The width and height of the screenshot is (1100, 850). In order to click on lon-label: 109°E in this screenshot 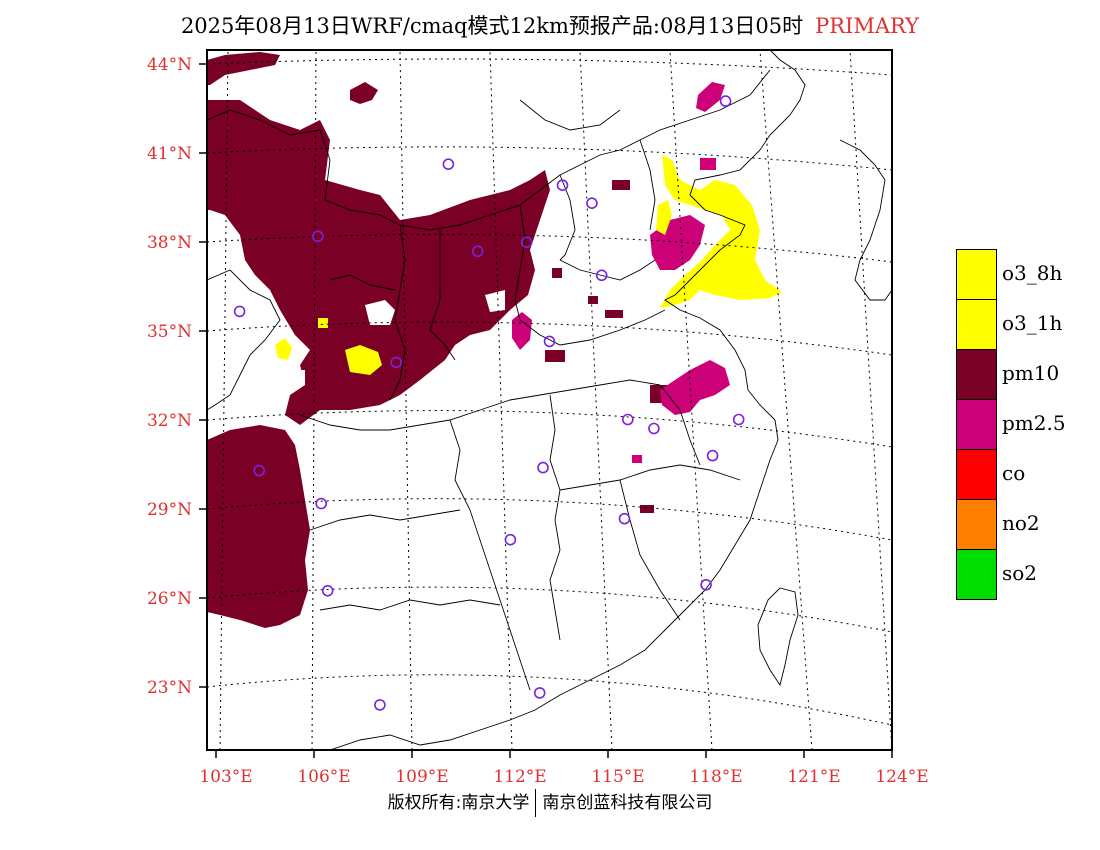, I will do `click(421, 777)`.